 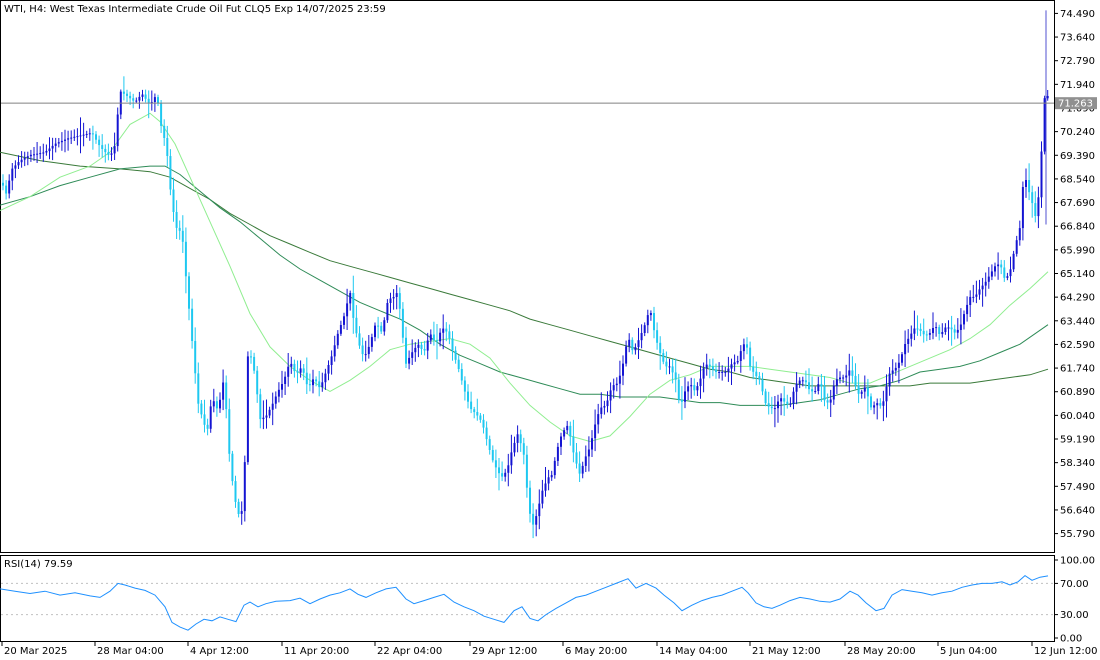 I want to click on y-tick-label: 72.790, so click(x=1077, y=61).